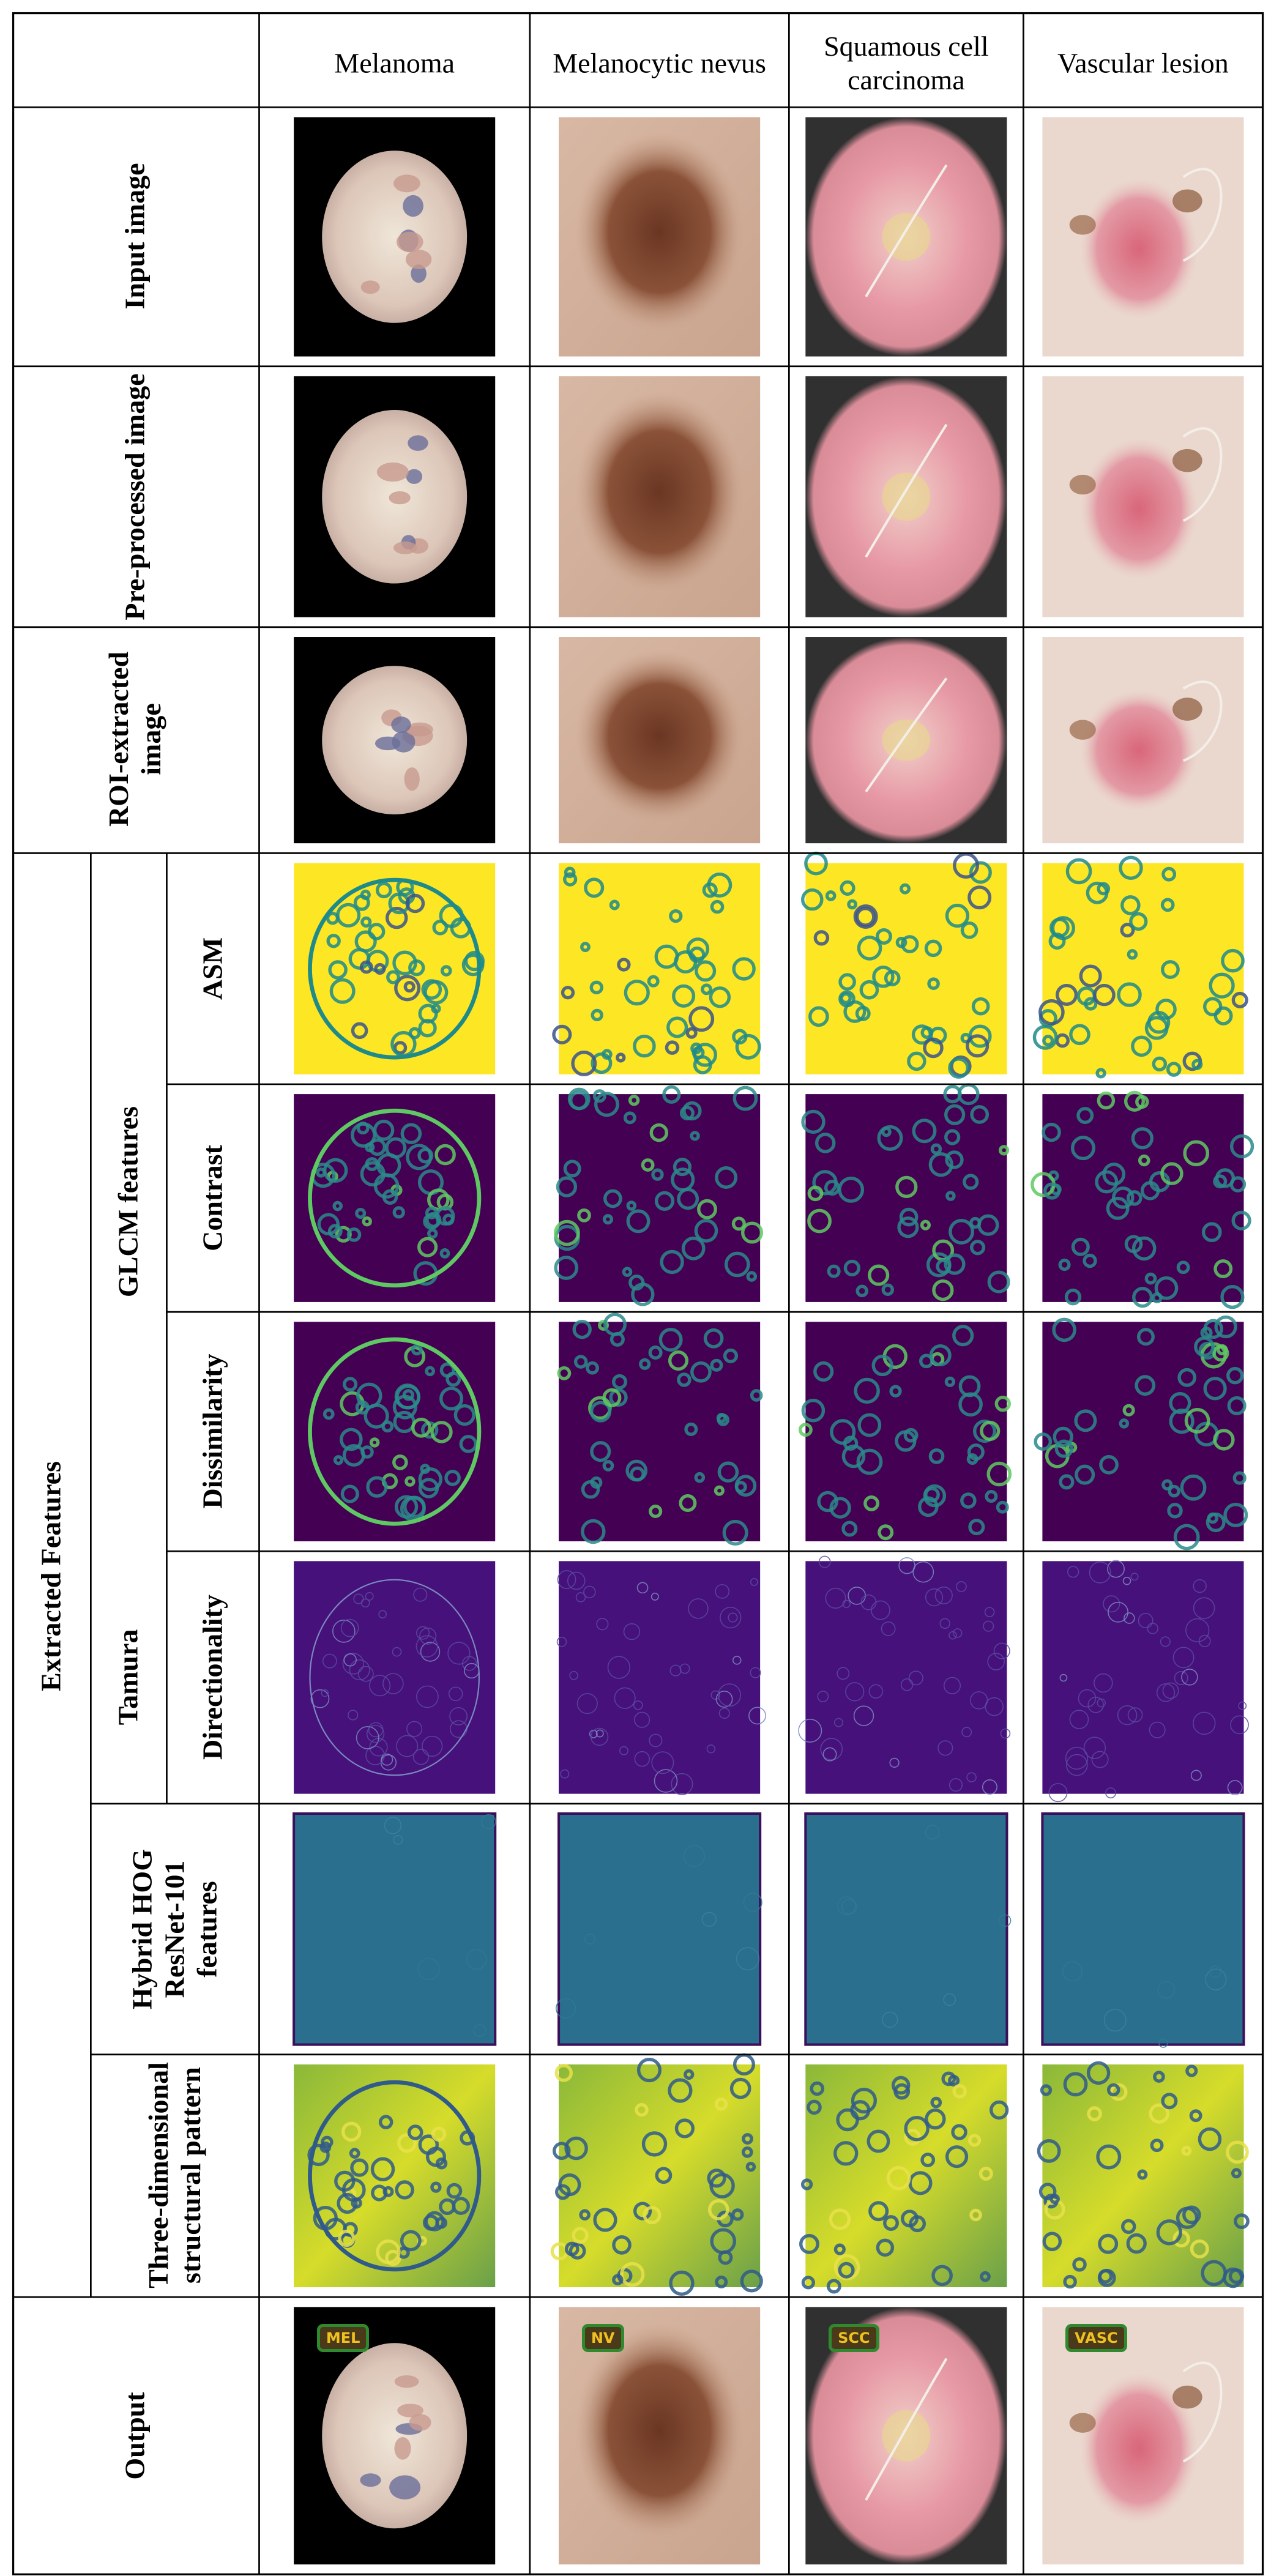 Image resolution: width=1271 pixels, height=2576 pixels. What do you see at coordinates (1096, 2338) in the screenshot?
I see `class-badge: VASC` at bounding box center [1096, 2338].